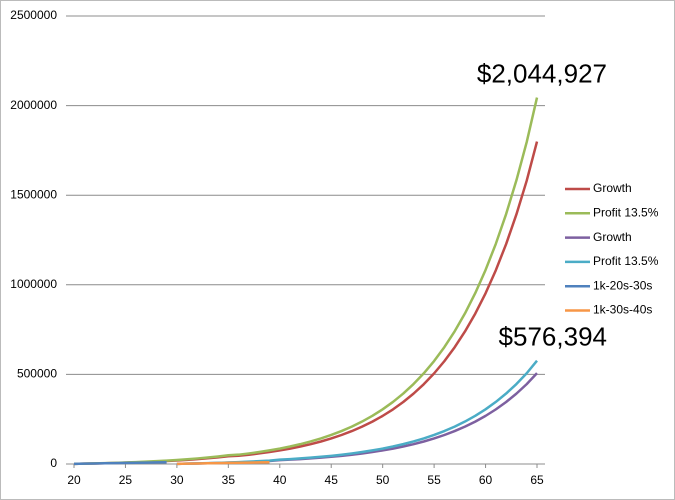 This screenshot has width=675, height=500. What do you see at coordinates (622, 310) in the screenshot?
I see `legend-label: 1k-30s-40s` at bounding box center [622, 310].